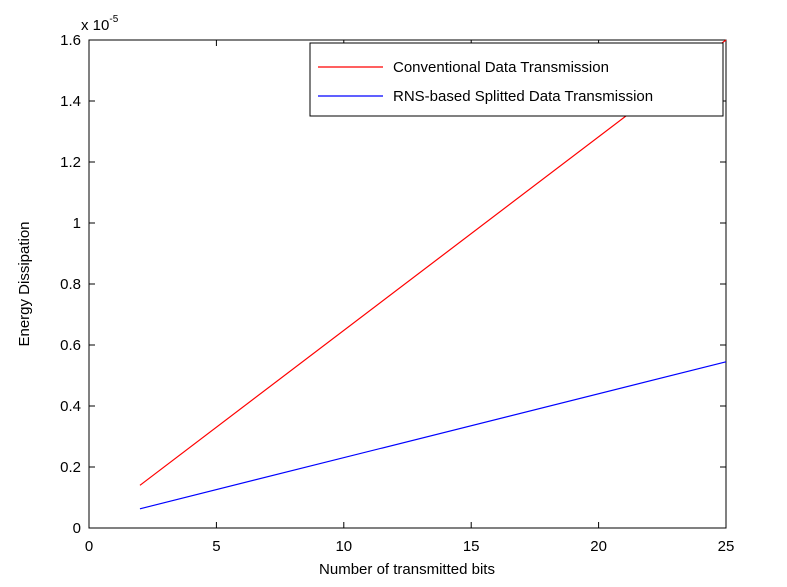  I want to click on x-axis-label: Number of transmitted bits, so click(407, 569).